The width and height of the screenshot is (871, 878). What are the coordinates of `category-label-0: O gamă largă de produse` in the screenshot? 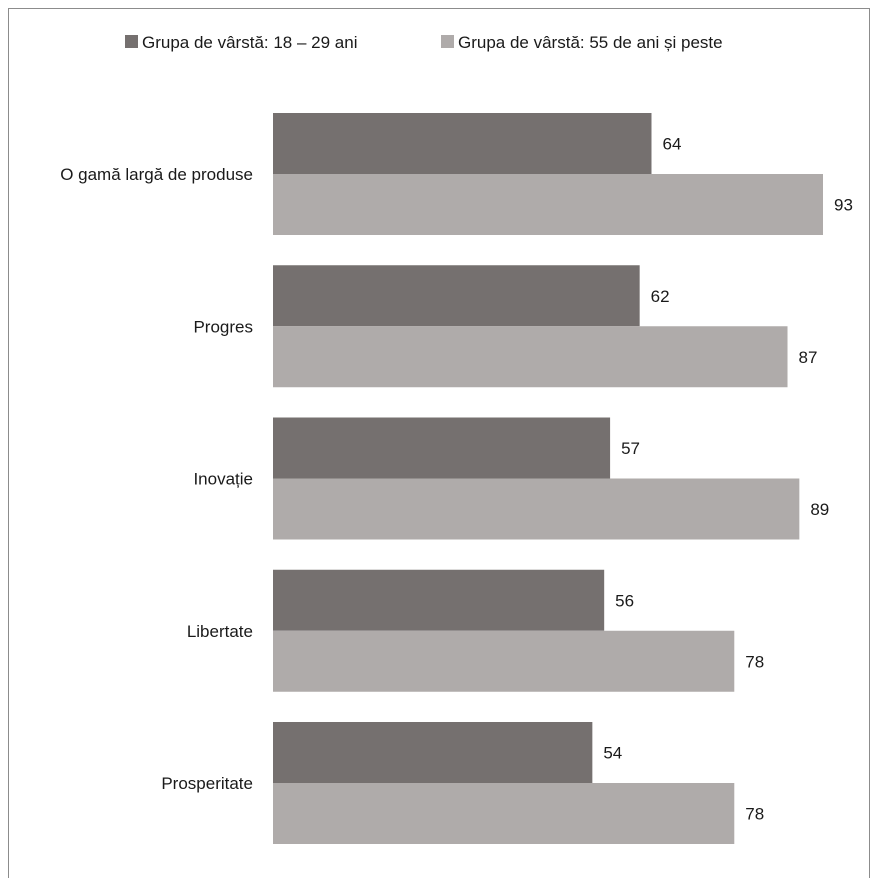 It's located at (156, 174).